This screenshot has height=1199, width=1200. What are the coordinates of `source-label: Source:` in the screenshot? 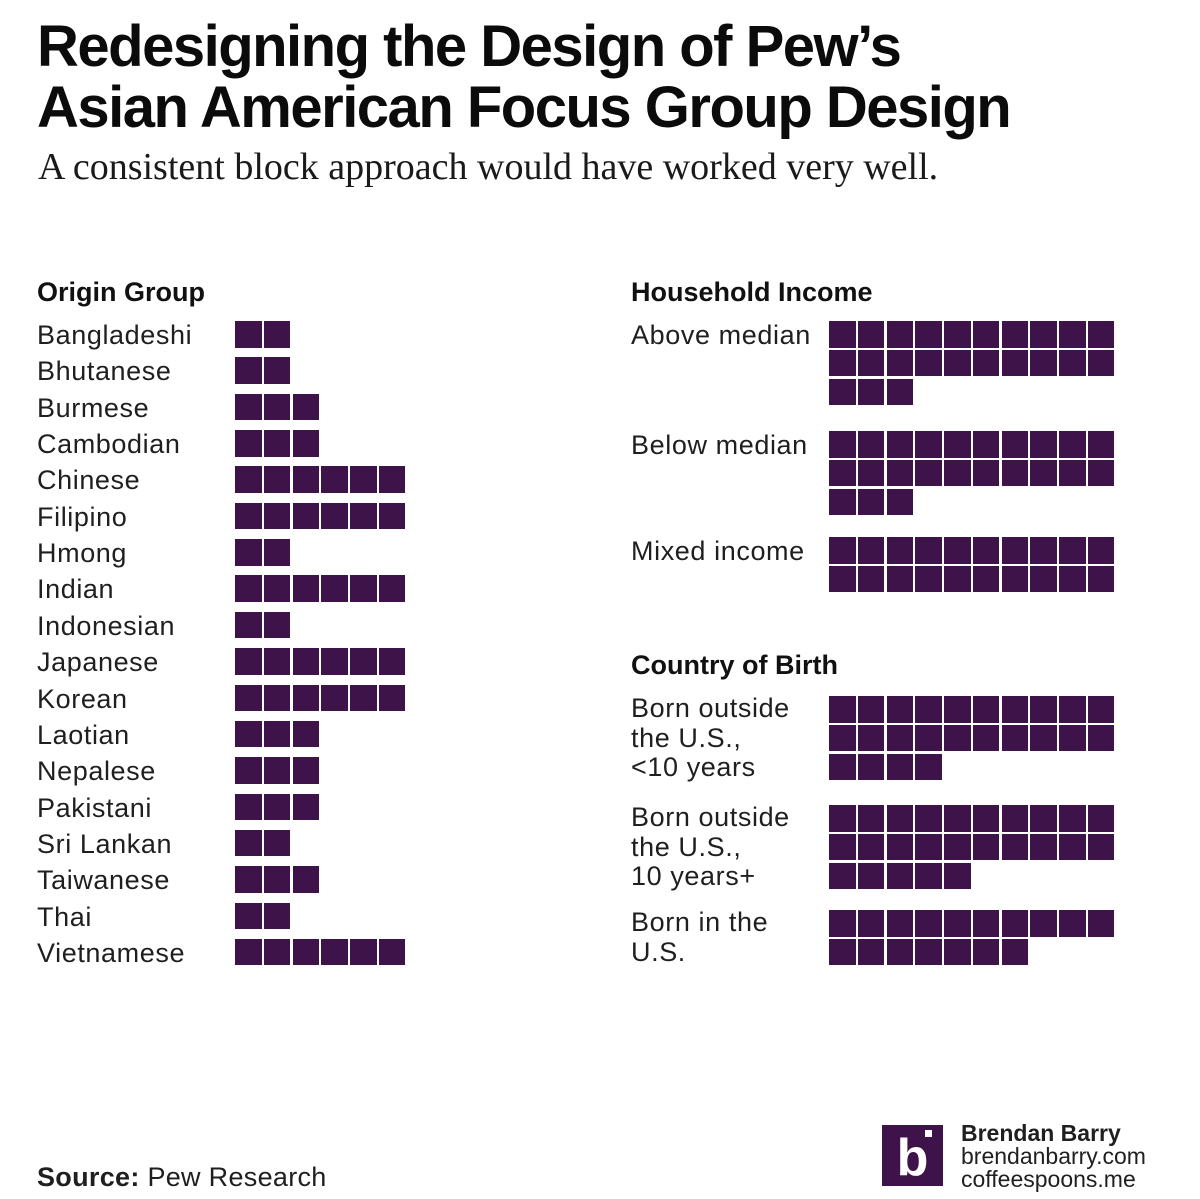 It's located at (88, 1177).